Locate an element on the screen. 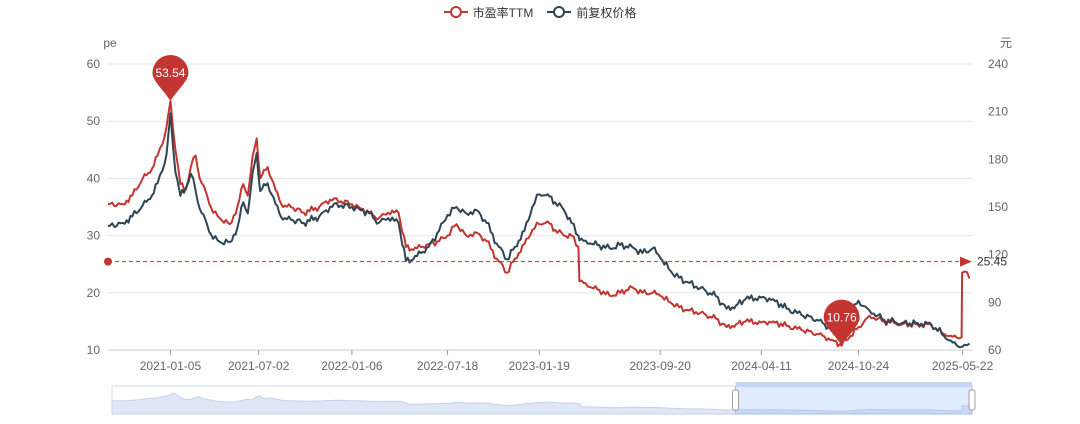 The height and width of the screenshot is (424, 1080). x-tick-label: 2024-10-24 is located at coordinates (859, 366).